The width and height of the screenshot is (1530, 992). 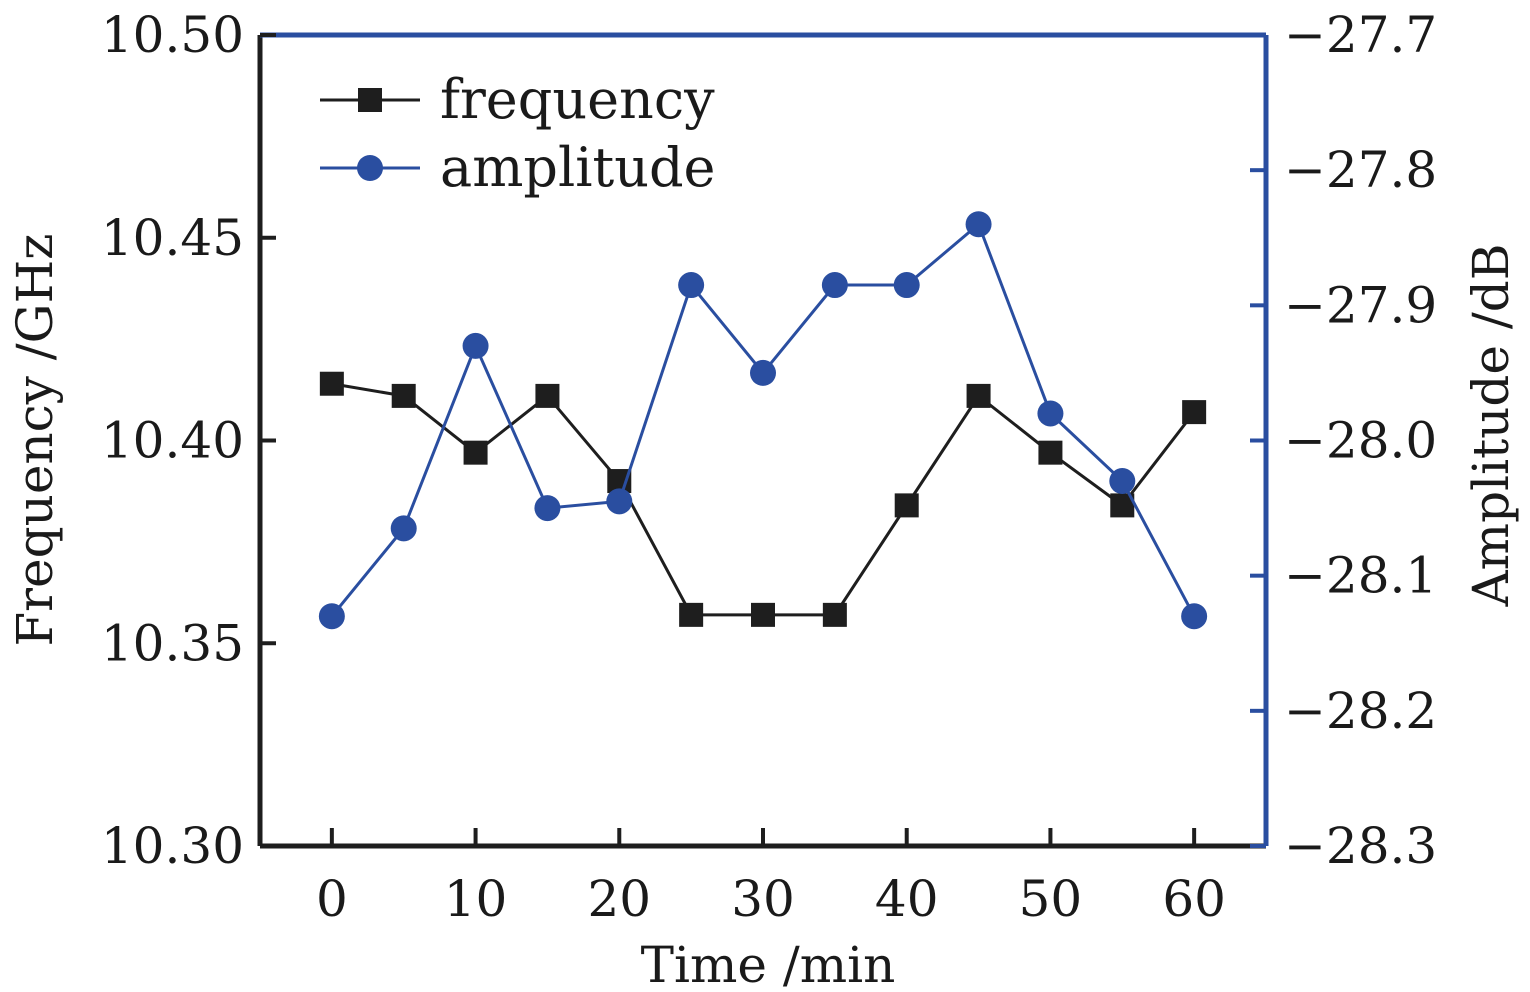 What do you see at coordinates (577, 99) in the screenshot?
I see `legend-label: frequency` at bounding box center [577, 99].